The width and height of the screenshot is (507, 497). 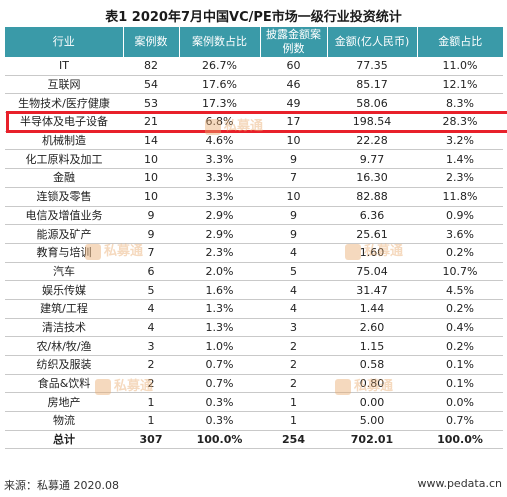 I want to click on cell-industry: 能源及矿产, so click(x=64, y=234).